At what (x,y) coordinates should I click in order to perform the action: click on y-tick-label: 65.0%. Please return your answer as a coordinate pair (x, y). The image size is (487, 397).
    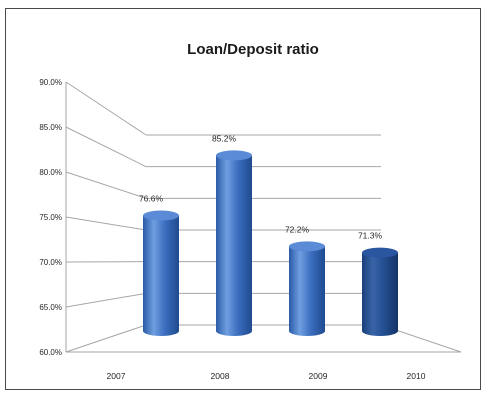
    Looking at the image, I should click on (50, 307).